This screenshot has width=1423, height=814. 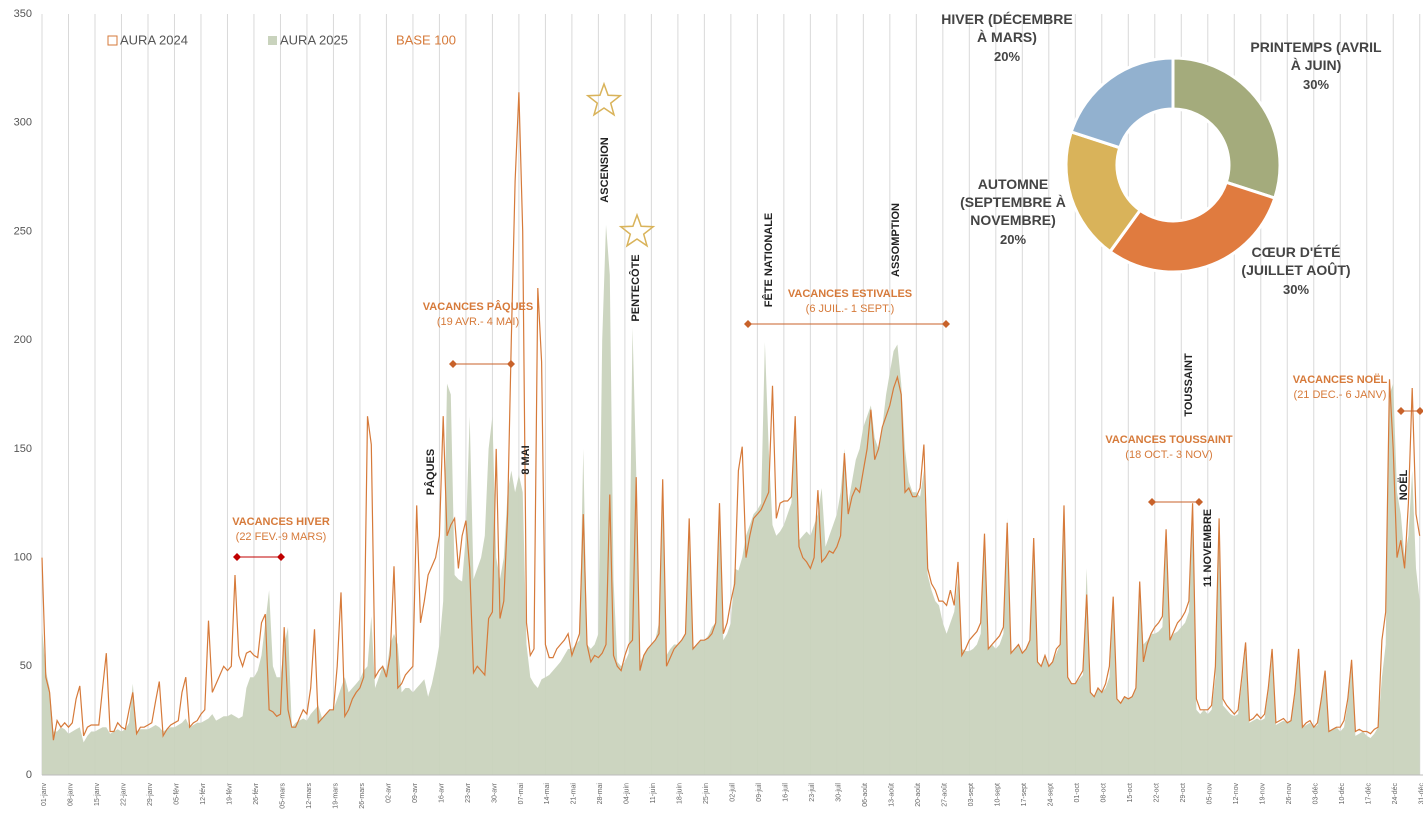 I want to click on x-tick-label: 01-oct, so click(x=1077, y=793).